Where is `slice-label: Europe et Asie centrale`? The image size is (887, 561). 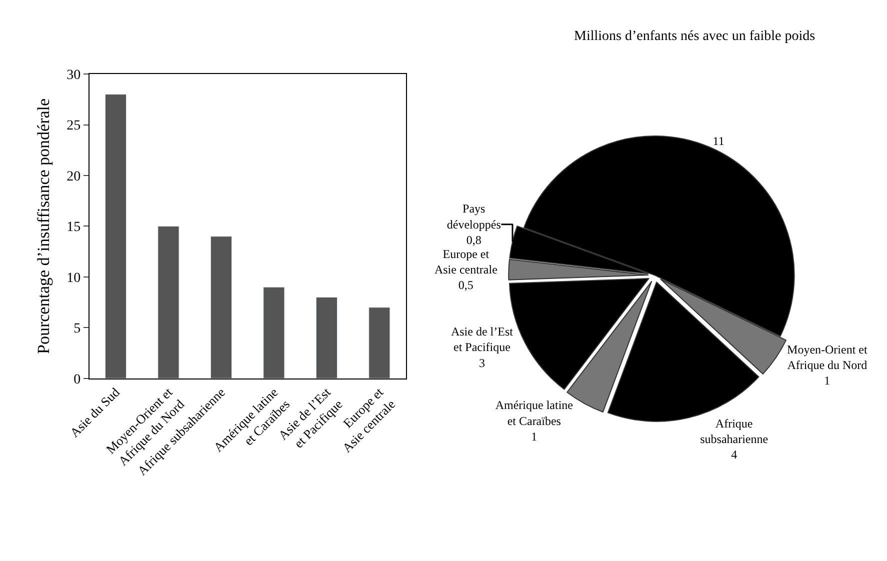
slice-label: Europe et Asie centrale is located at coordinates (466, 261).